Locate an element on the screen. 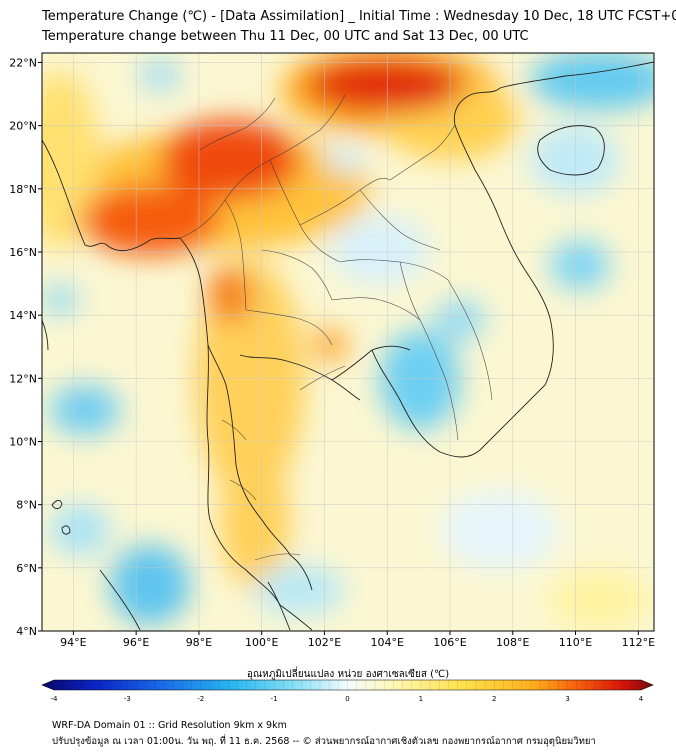 This screenshot has width=676, height=756. lat-tick-label: 16°N is located at coordinates (23, 252).